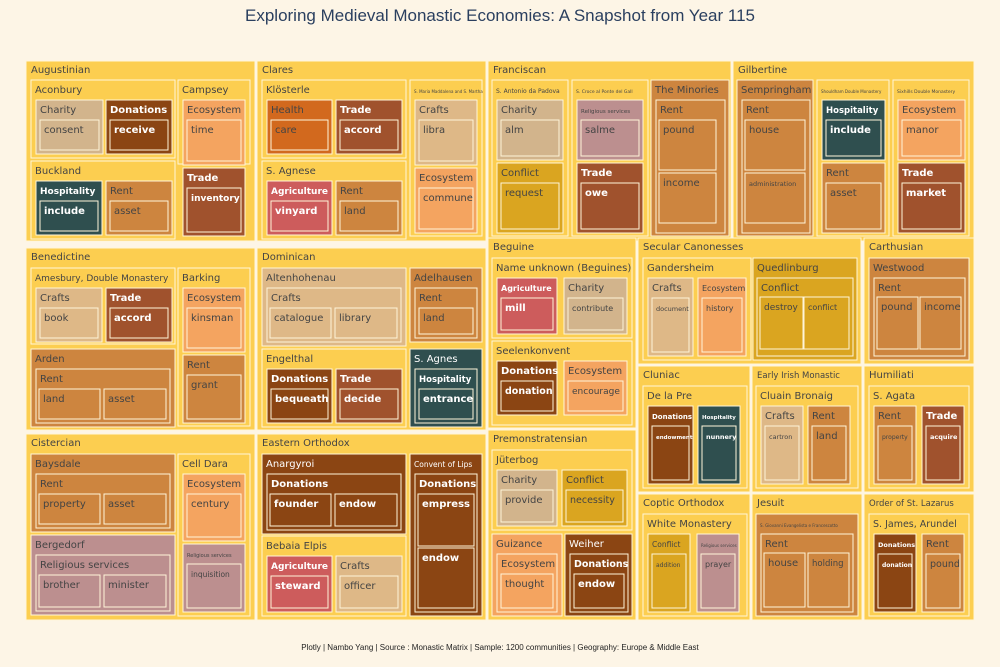 This screenshot has width=1000, height=667. What do you see at coordinates (277, 70) in the screenshot?
I see `order-label-clares: Clares` at bounding box center [277, 70].